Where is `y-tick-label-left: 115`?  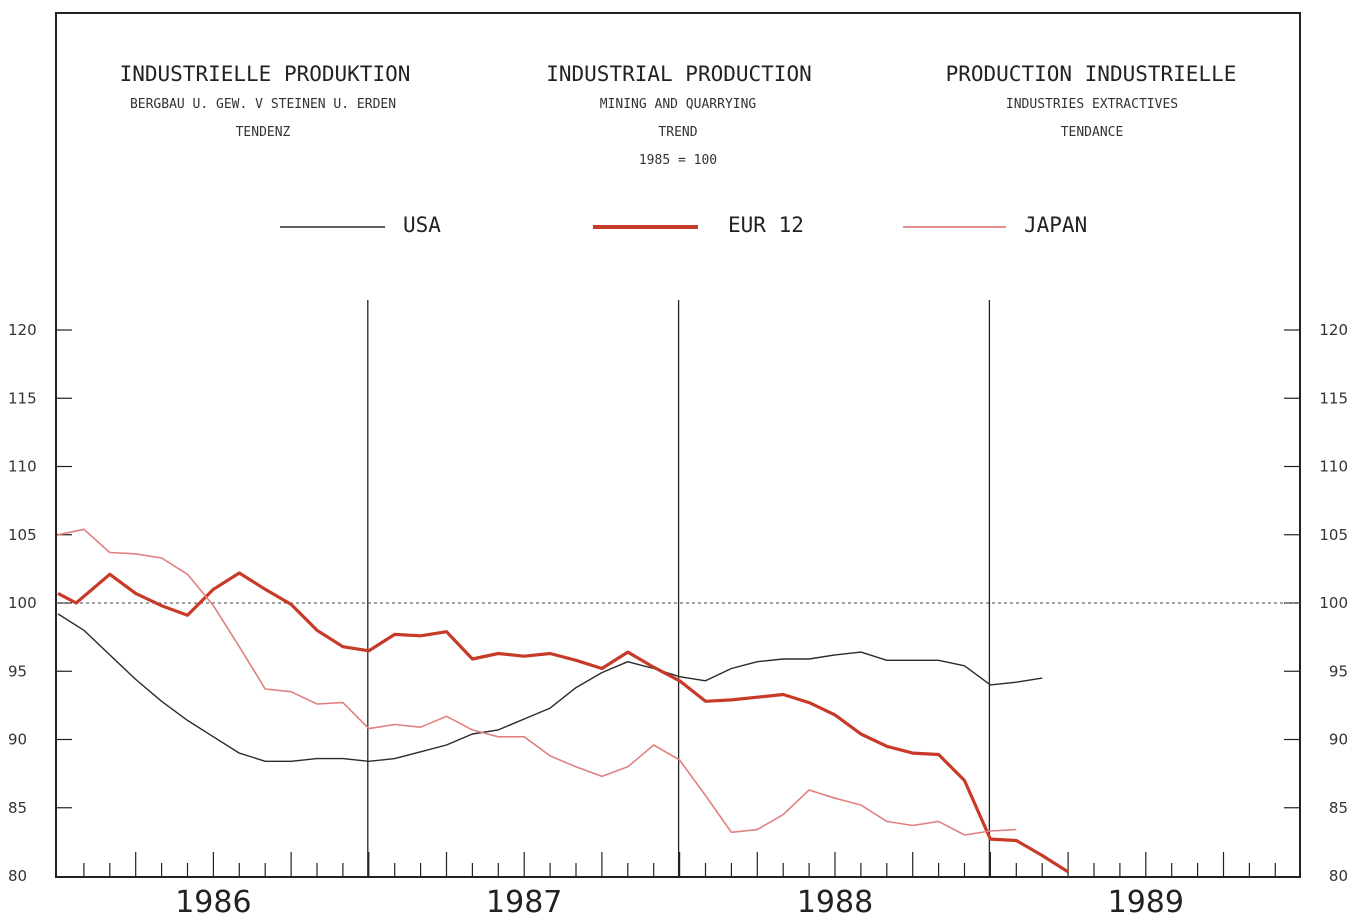
y-tick-label-left: 115 is located at coordinates (22, 398).